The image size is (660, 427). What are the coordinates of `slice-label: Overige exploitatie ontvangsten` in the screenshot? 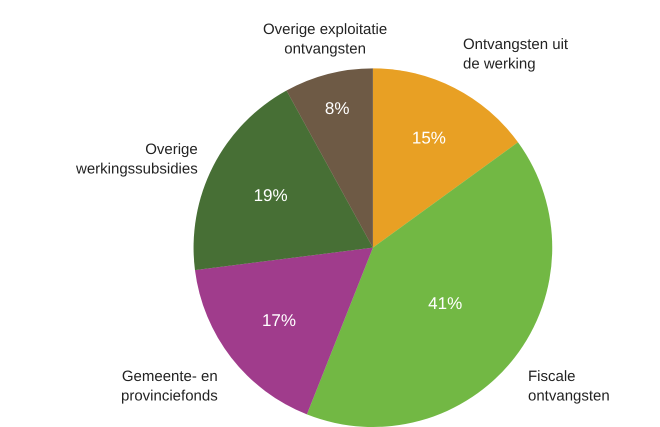 It's located at (325, 39).